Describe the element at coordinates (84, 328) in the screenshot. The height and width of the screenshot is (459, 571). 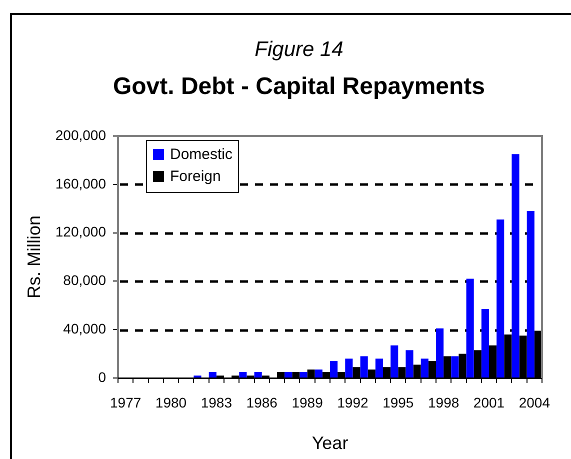
I see `y-tick-label: 40,000` at that location.